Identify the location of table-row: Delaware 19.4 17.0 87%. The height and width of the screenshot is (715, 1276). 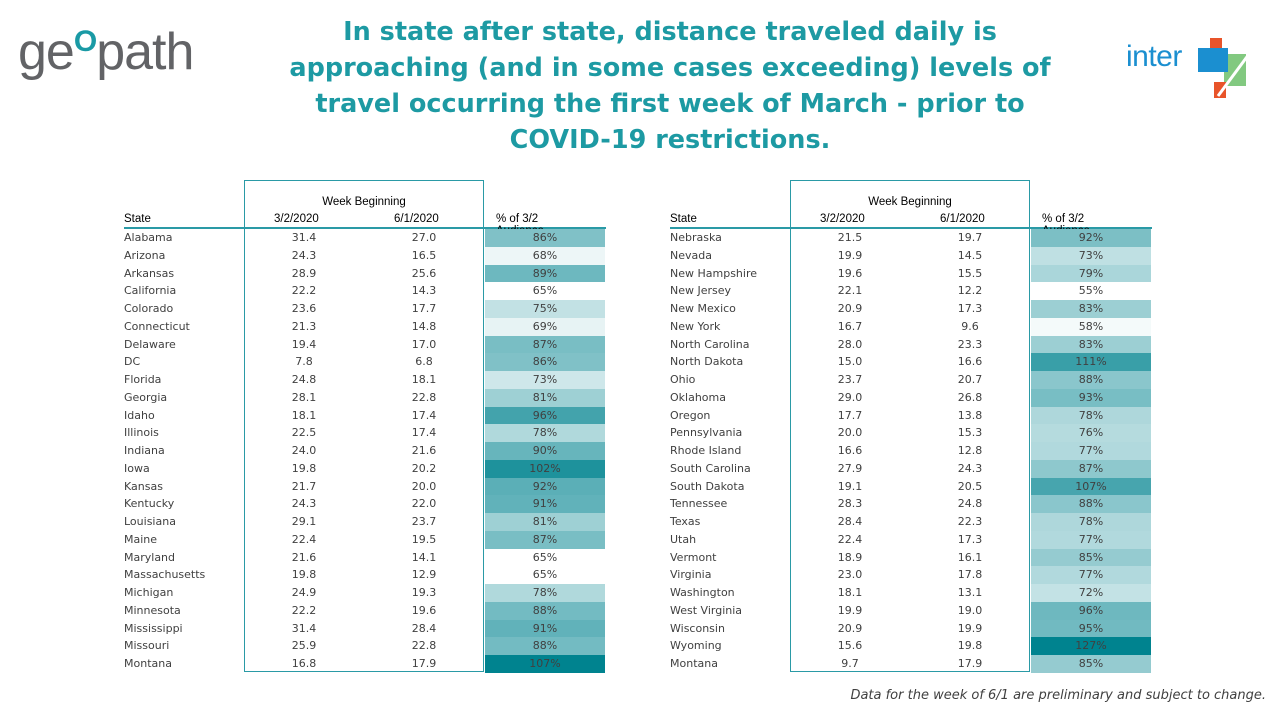
(365, 344).